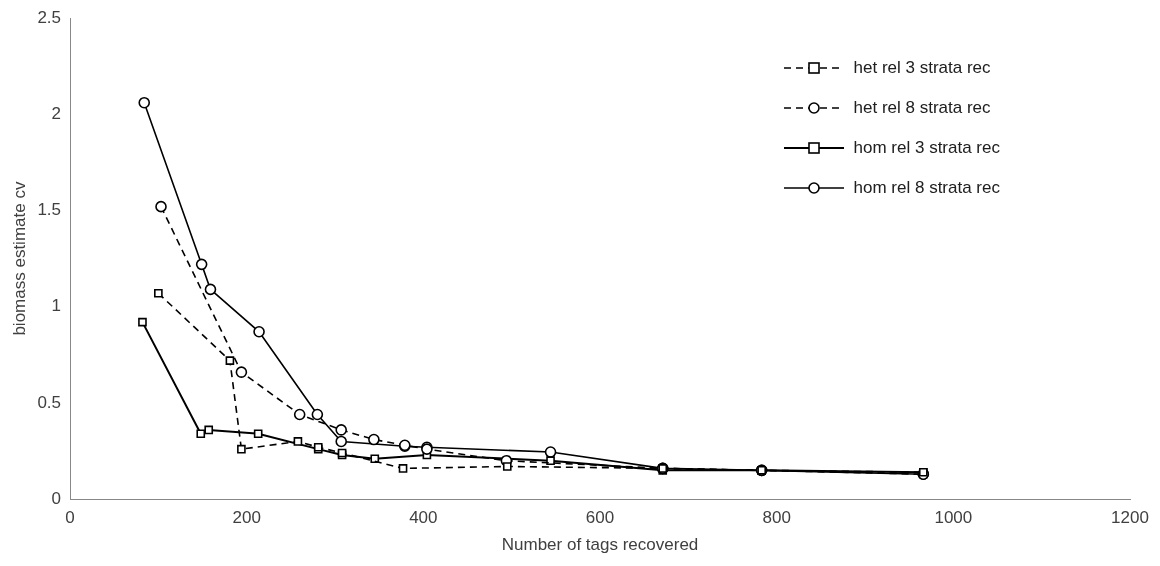  I want to click on x-tick-label: 1000, so click(953, 518).